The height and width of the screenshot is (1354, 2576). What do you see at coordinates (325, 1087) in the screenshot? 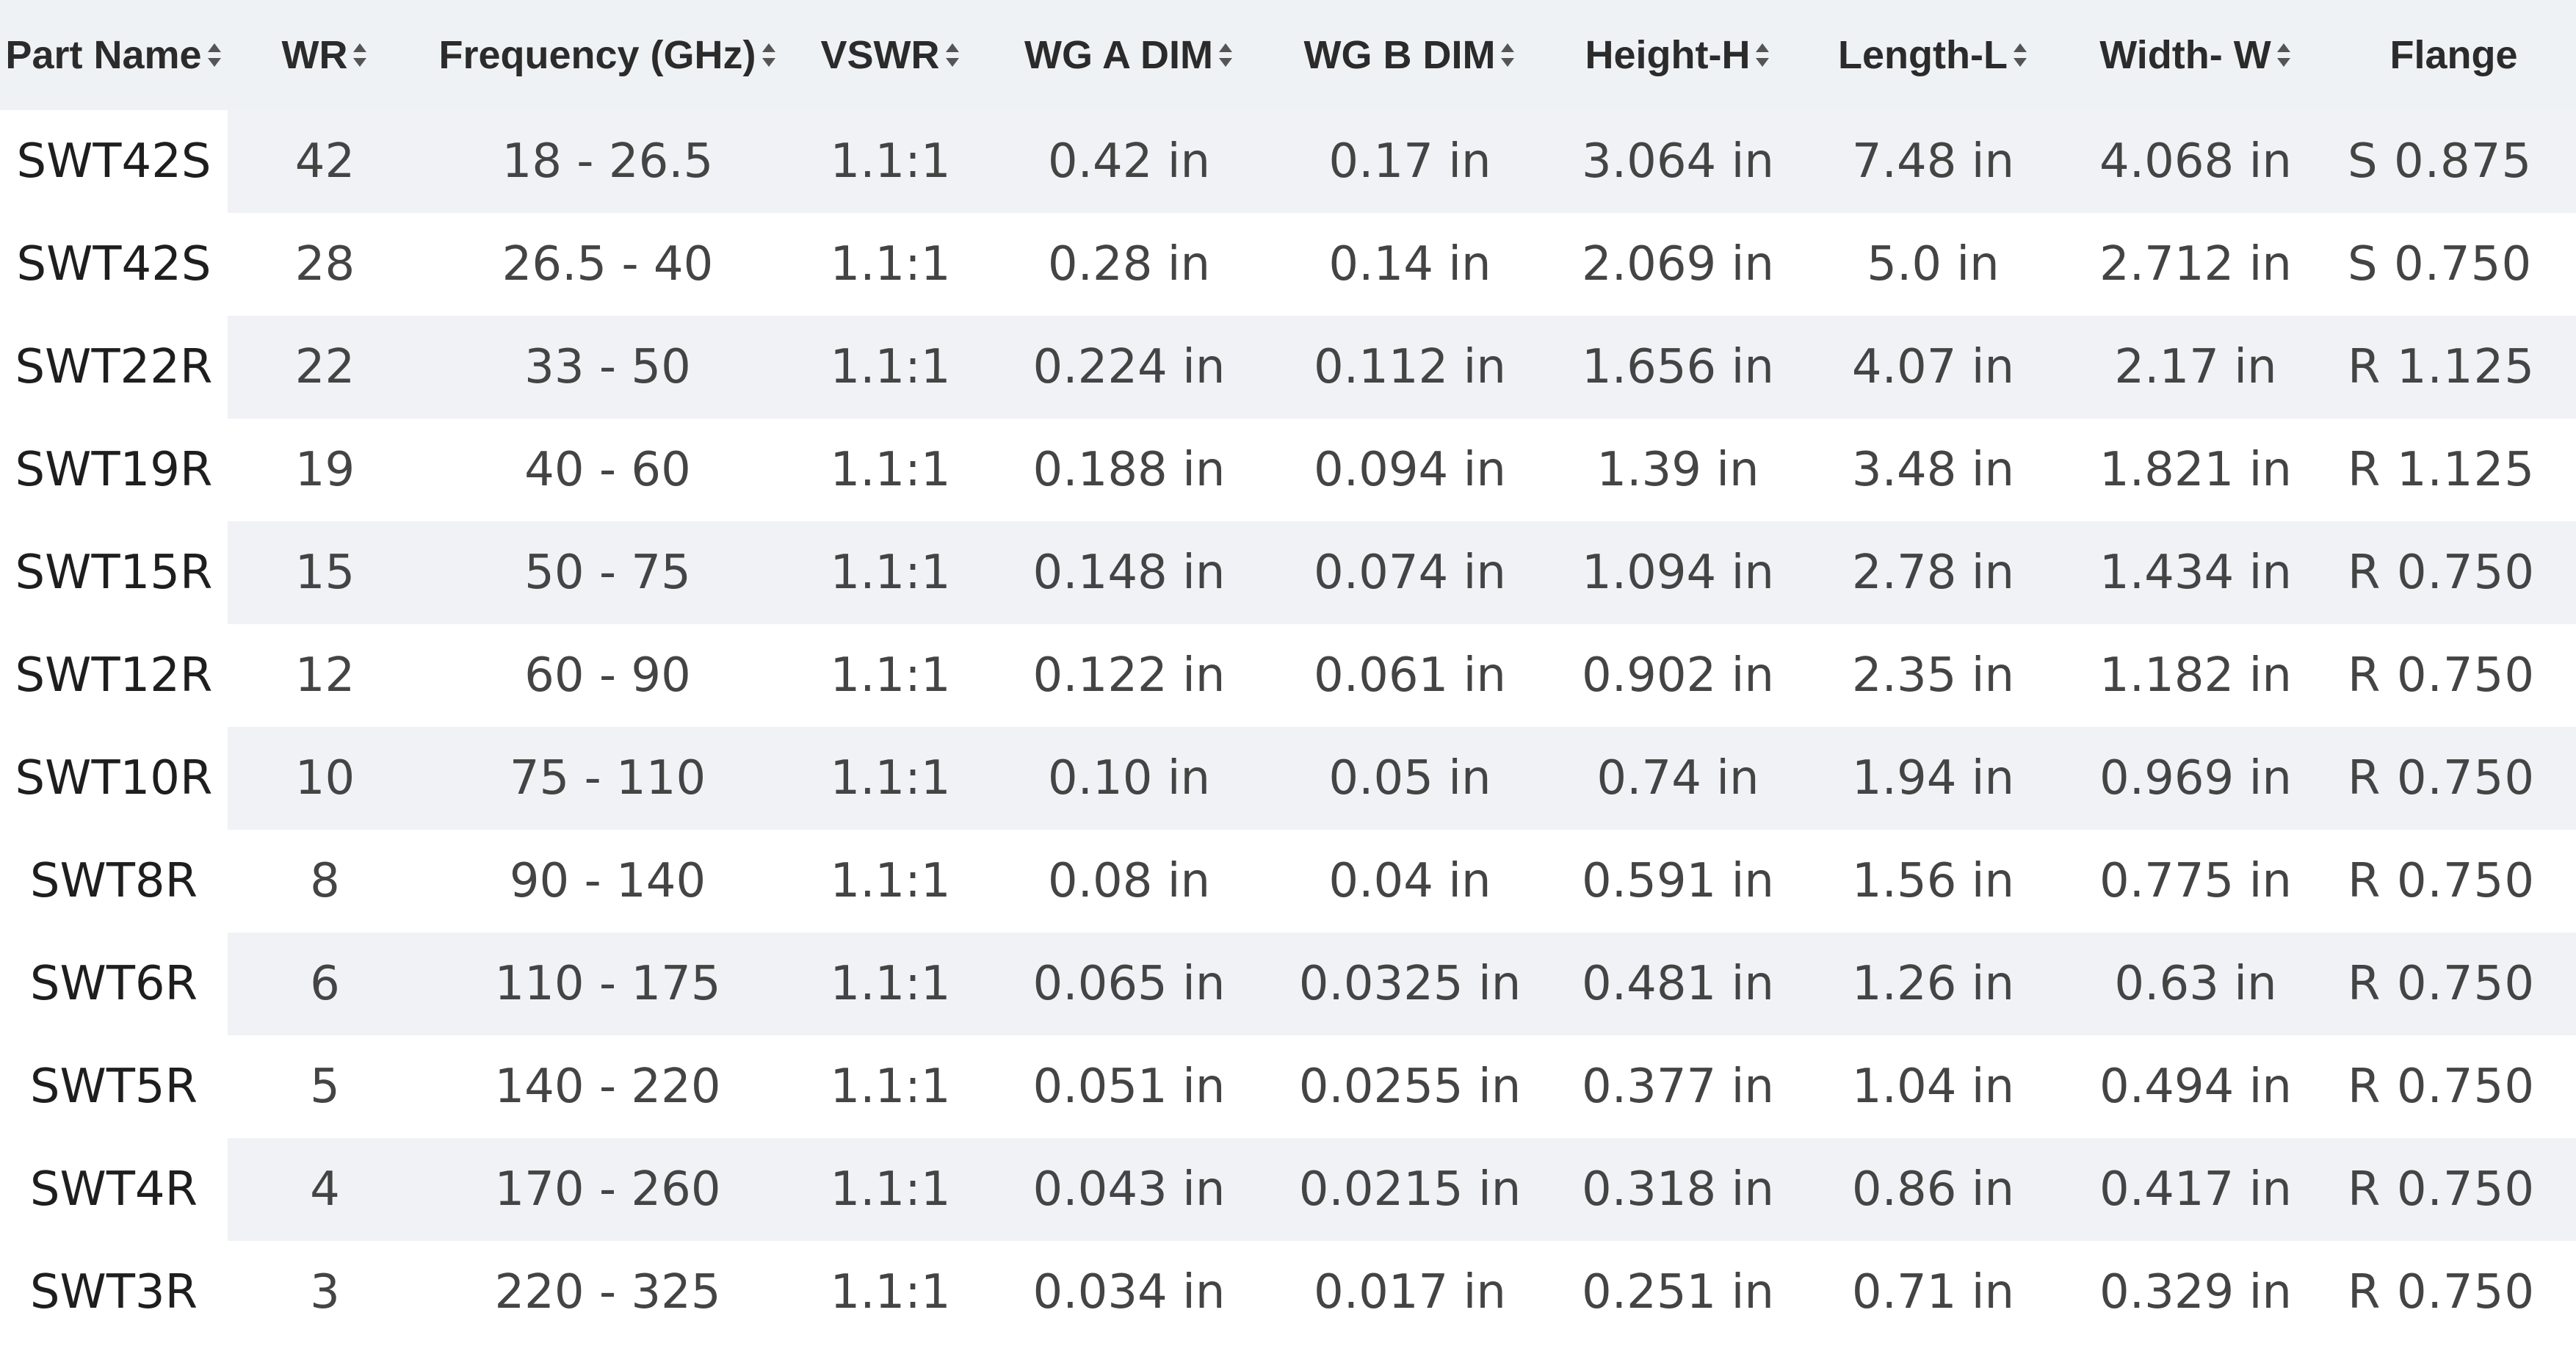
I see `wr-cell: 5` at bounding box center [325, 1087].